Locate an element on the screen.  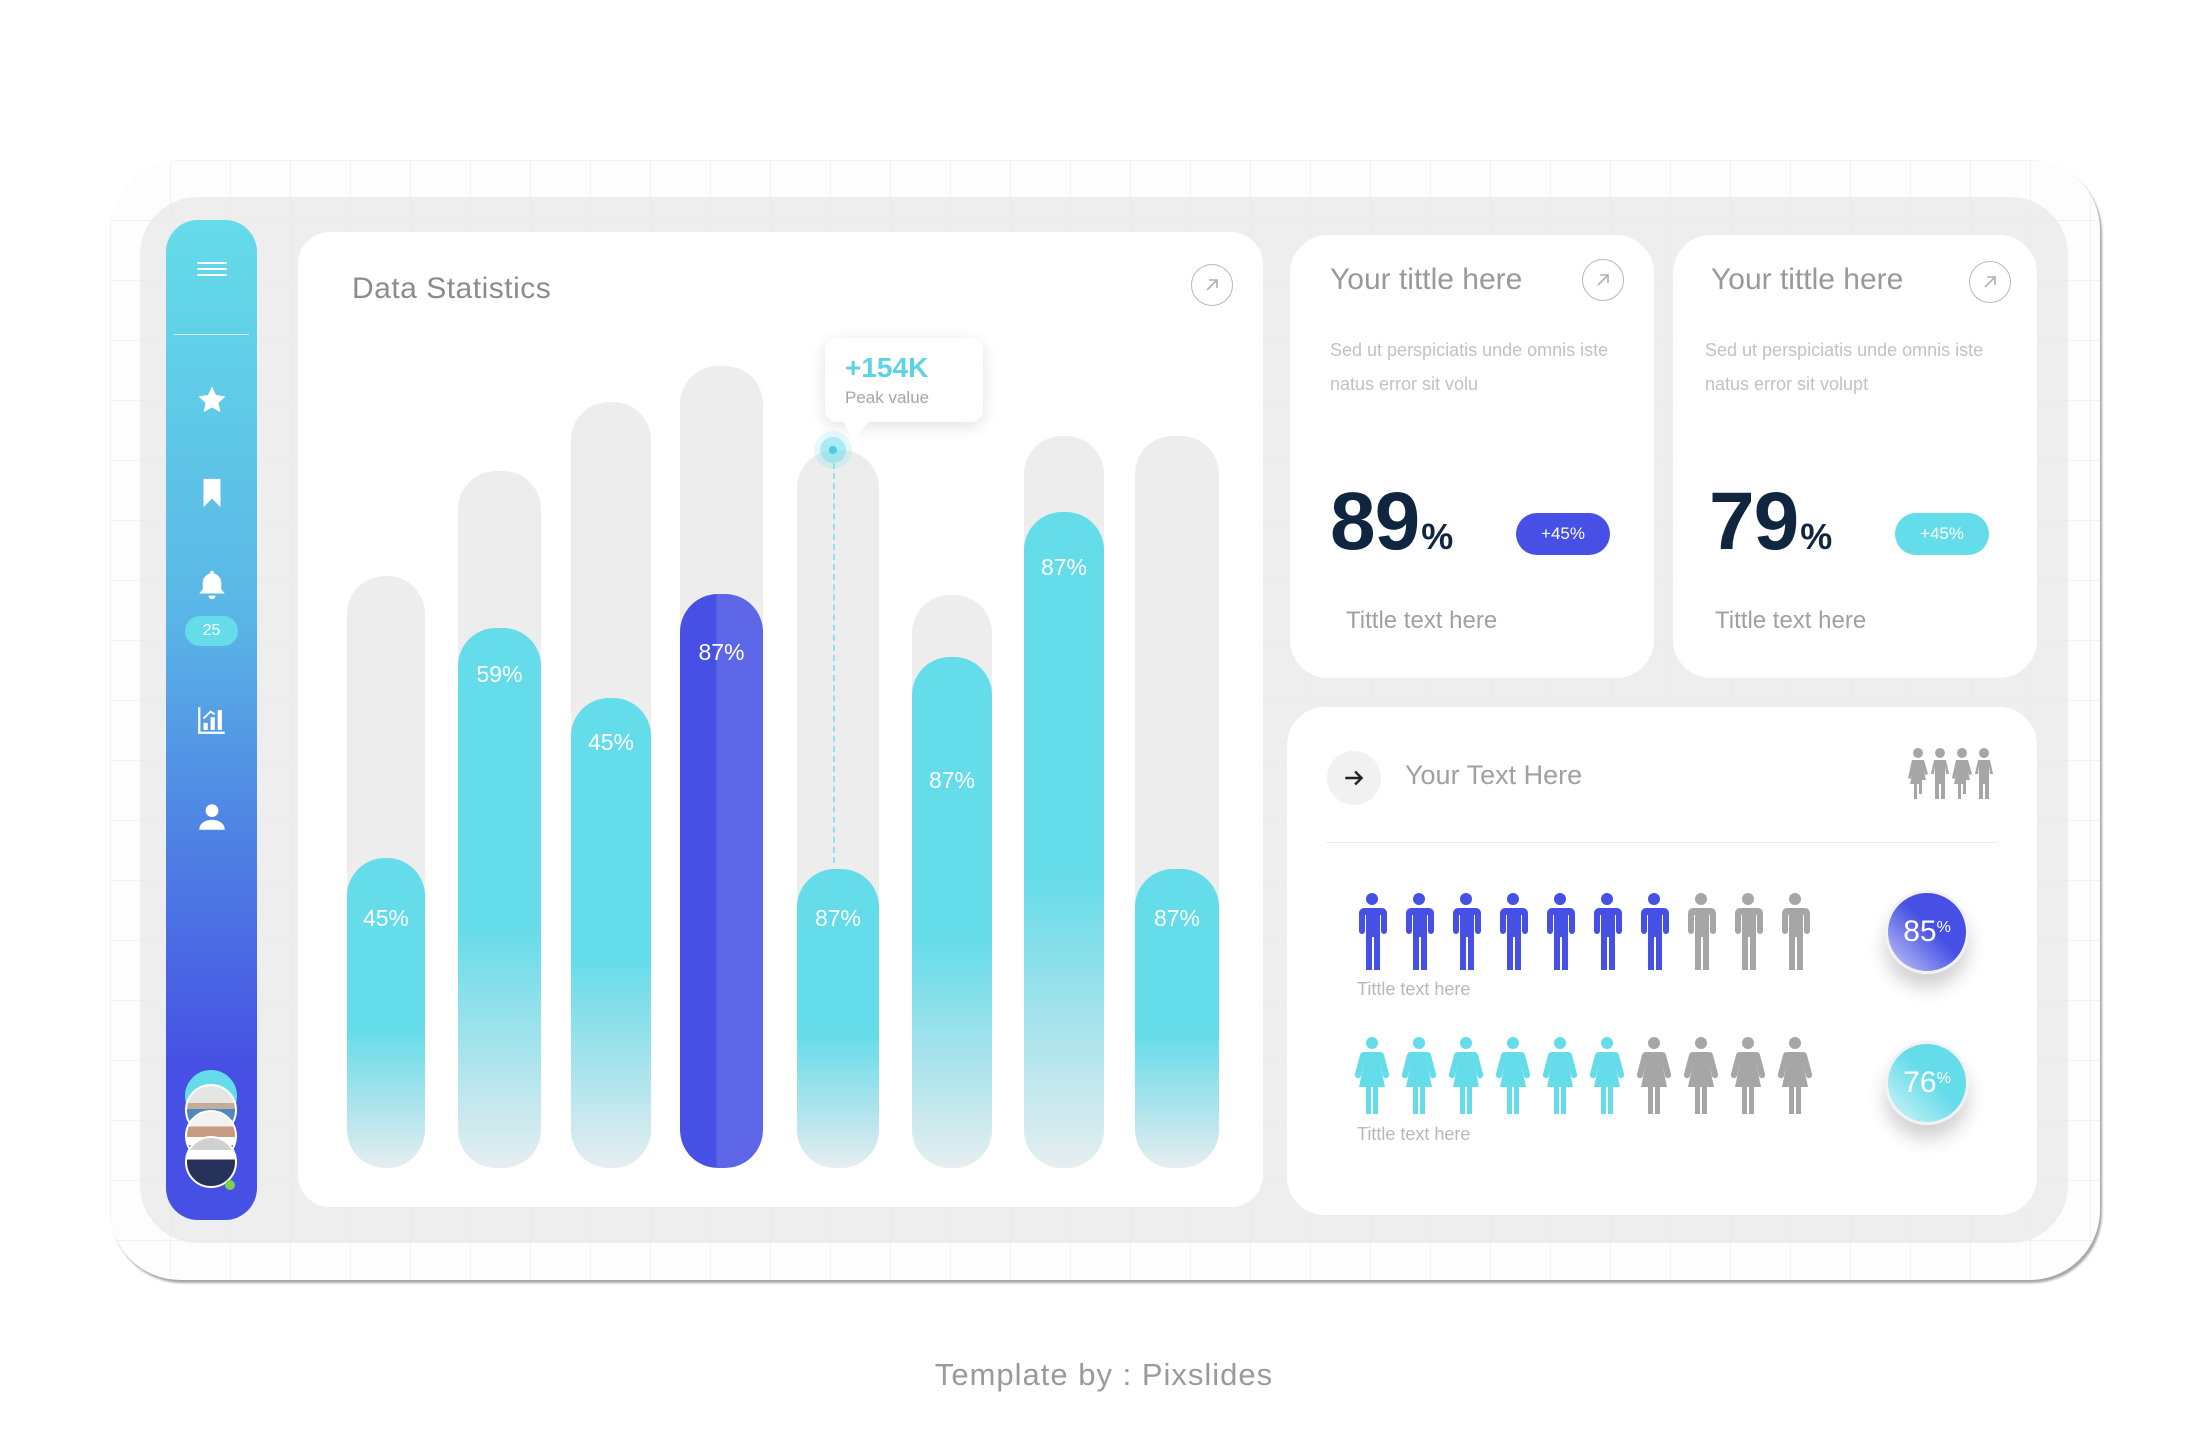
people-card-title: Your Text Here is located at coordinates (1494, 775).